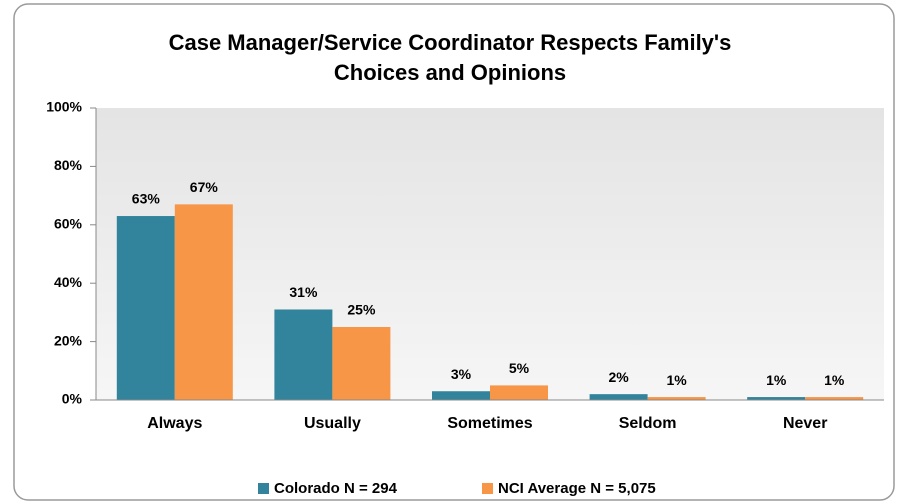 This screenshot has width=899, height=503. What do you see at coordinates (68, 165) in the screenshot?
I see `y-tick-label: 80%` at bounding box center [68, 165].